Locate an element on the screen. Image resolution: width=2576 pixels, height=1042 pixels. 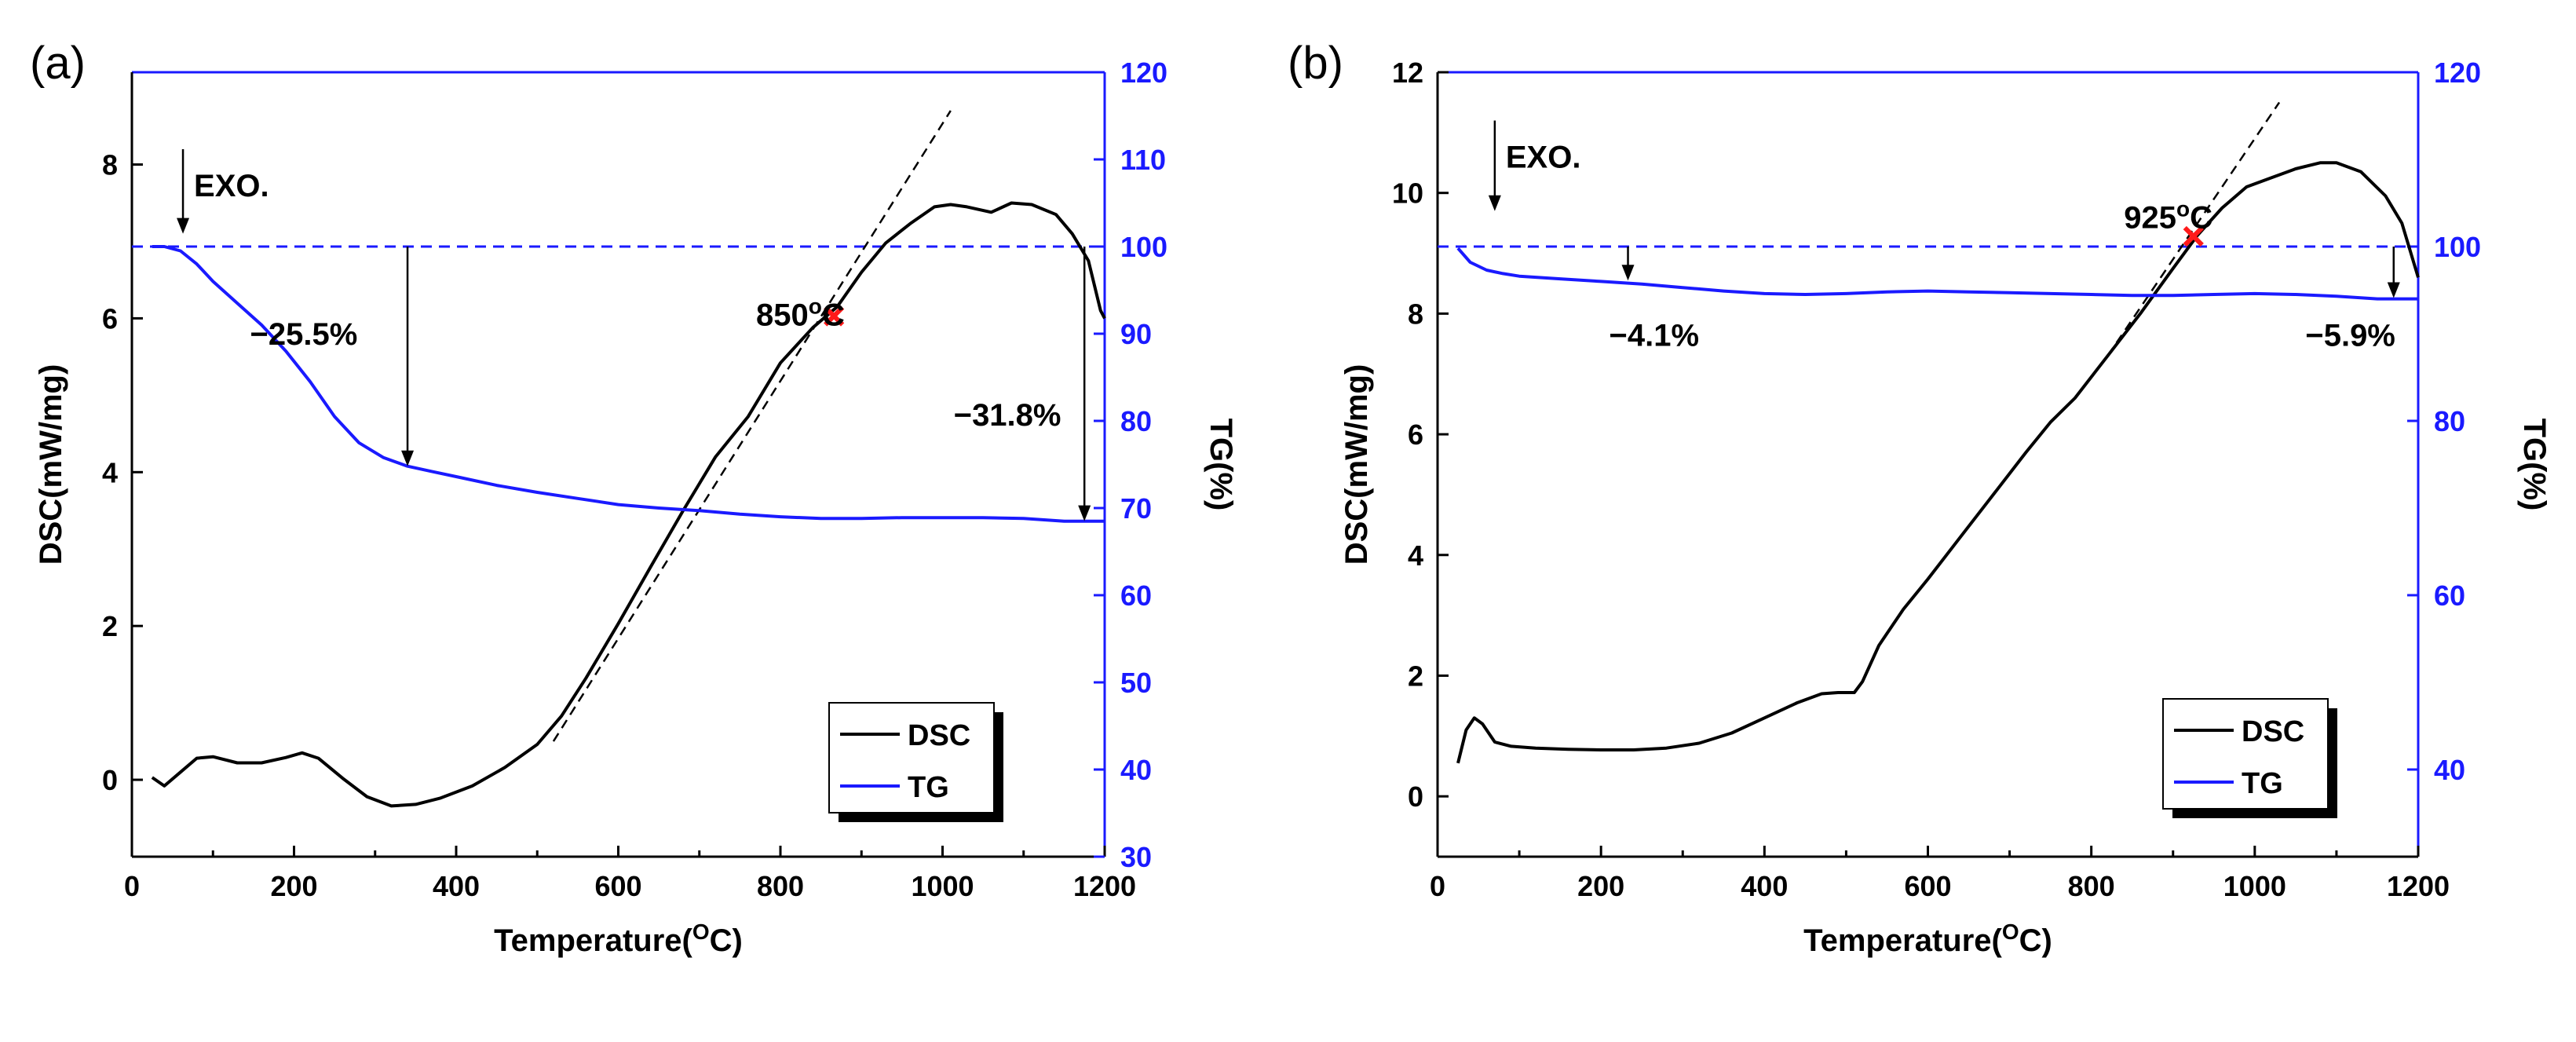
y2-tick-label: 30 is located at coordinates (1136, 857).